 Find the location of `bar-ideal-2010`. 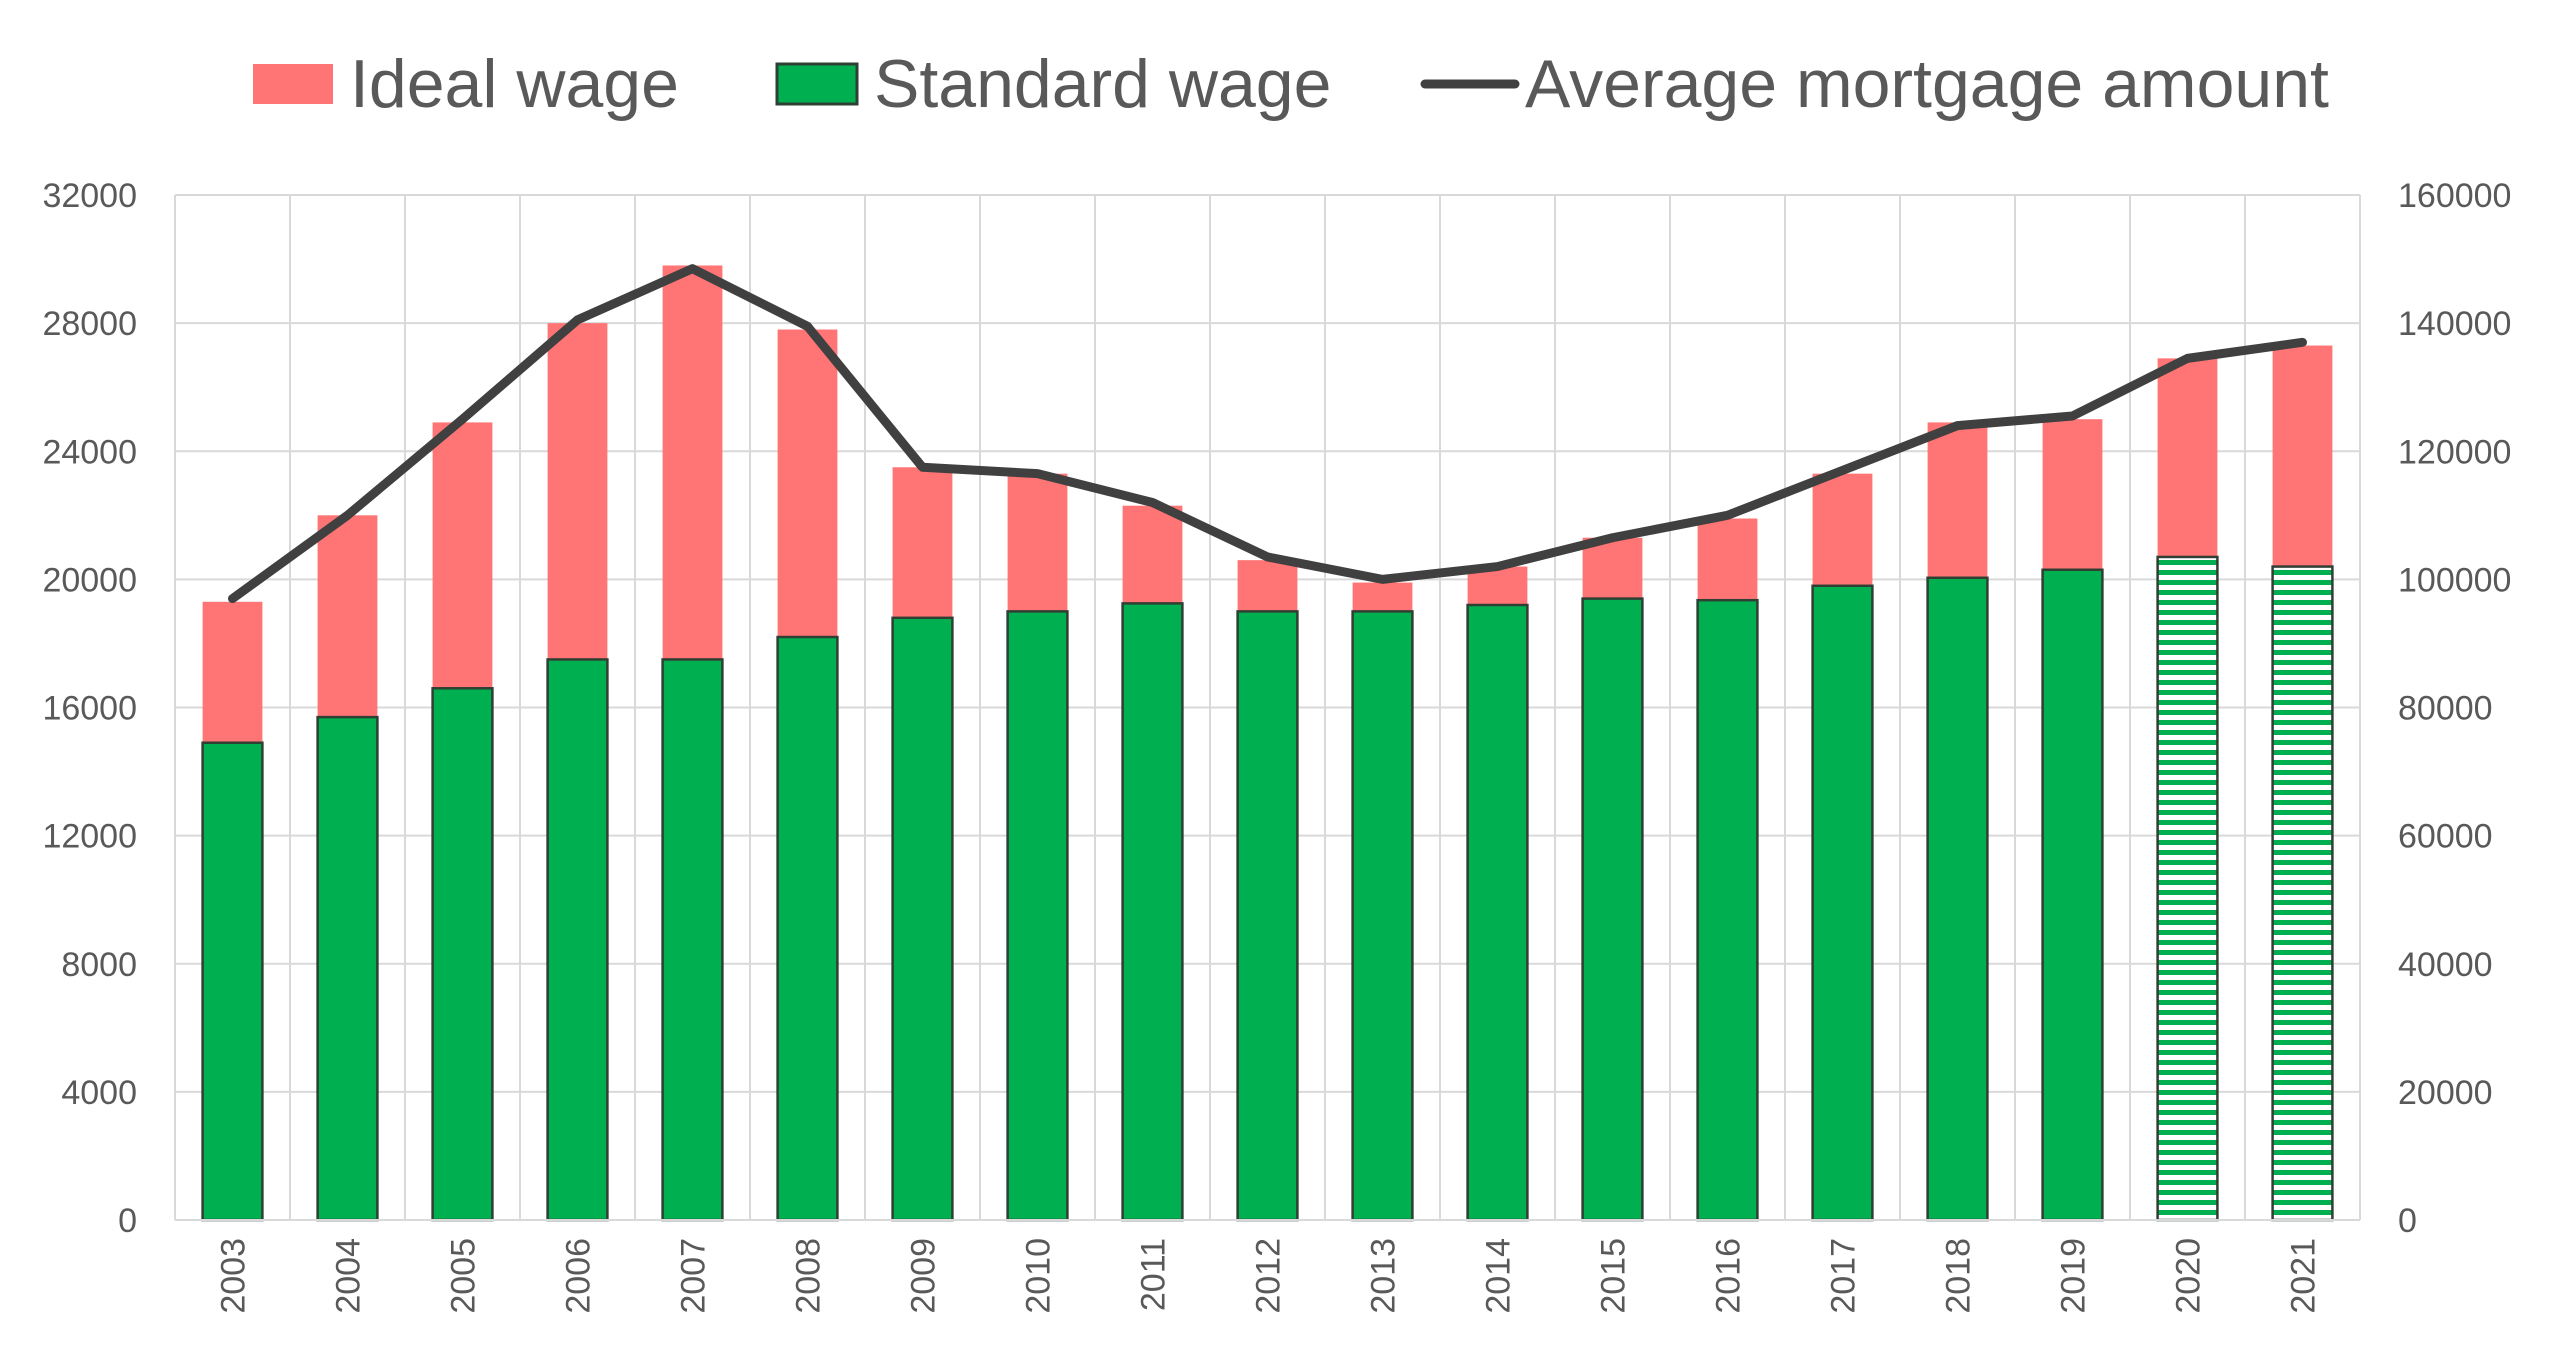

bar-ideal-2010 is located at coordinates (1038, 543).